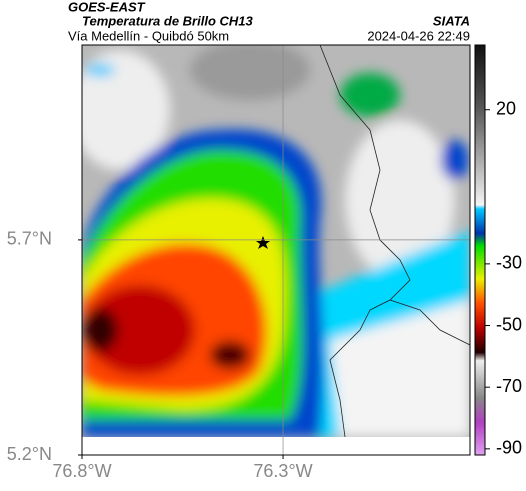 This screenshot has width=526, height=491. I want to click on datetime: 2024-04-26 22:49, so click(418, 35).